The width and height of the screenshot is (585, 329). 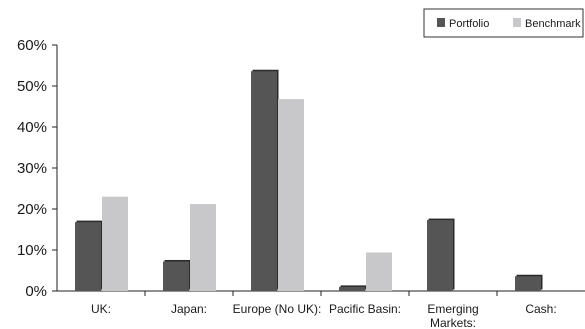 What do you see at coordinates (32, 86) in the screenshot?
I see `y-tick-label: 50%` at bounding box center [32, 86].